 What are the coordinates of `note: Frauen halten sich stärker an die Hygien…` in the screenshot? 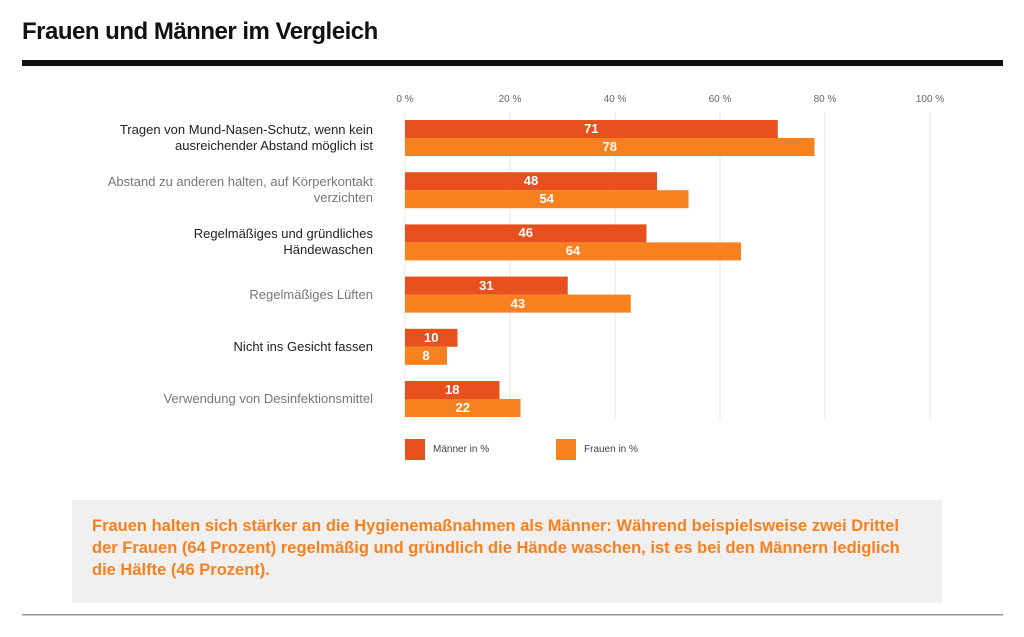 It's located at (507, 551).